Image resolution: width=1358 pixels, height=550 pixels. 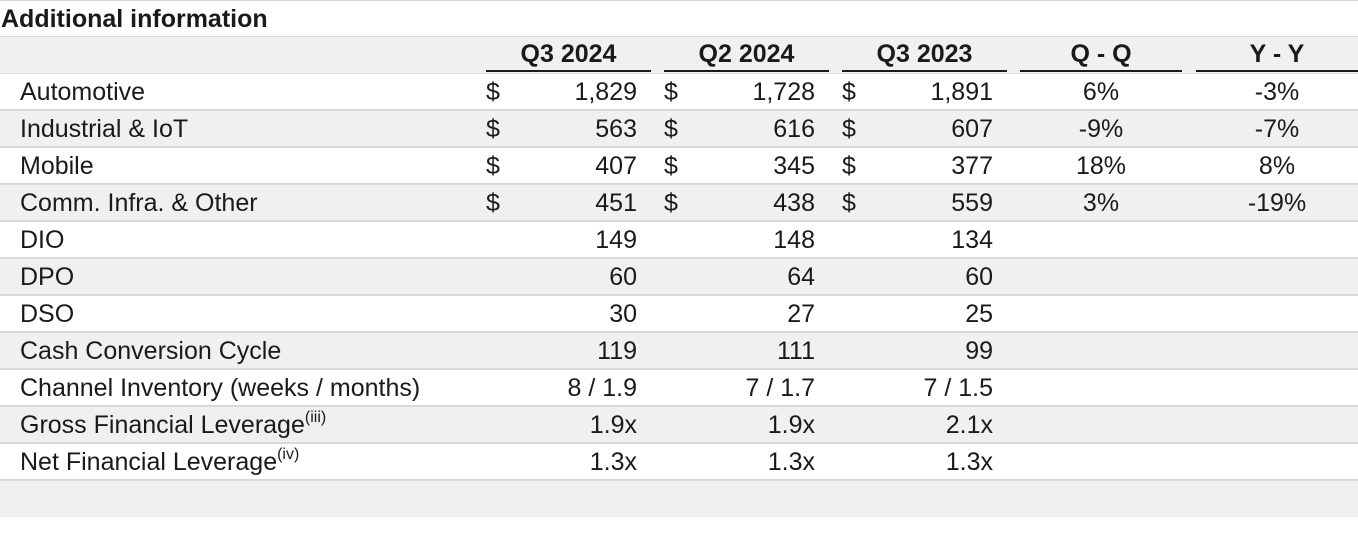 What do you see at coordinates (972, 129) in the screenshot?
I see `value-q3-2023: 607` at bounding box center [972, 129].